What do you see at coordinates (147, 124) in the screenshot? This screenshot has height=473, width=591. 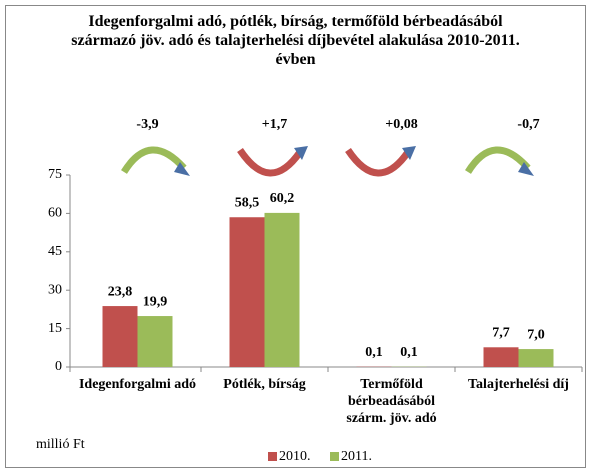 I see `annotation: -3,9` at bounding box center [147, 124].